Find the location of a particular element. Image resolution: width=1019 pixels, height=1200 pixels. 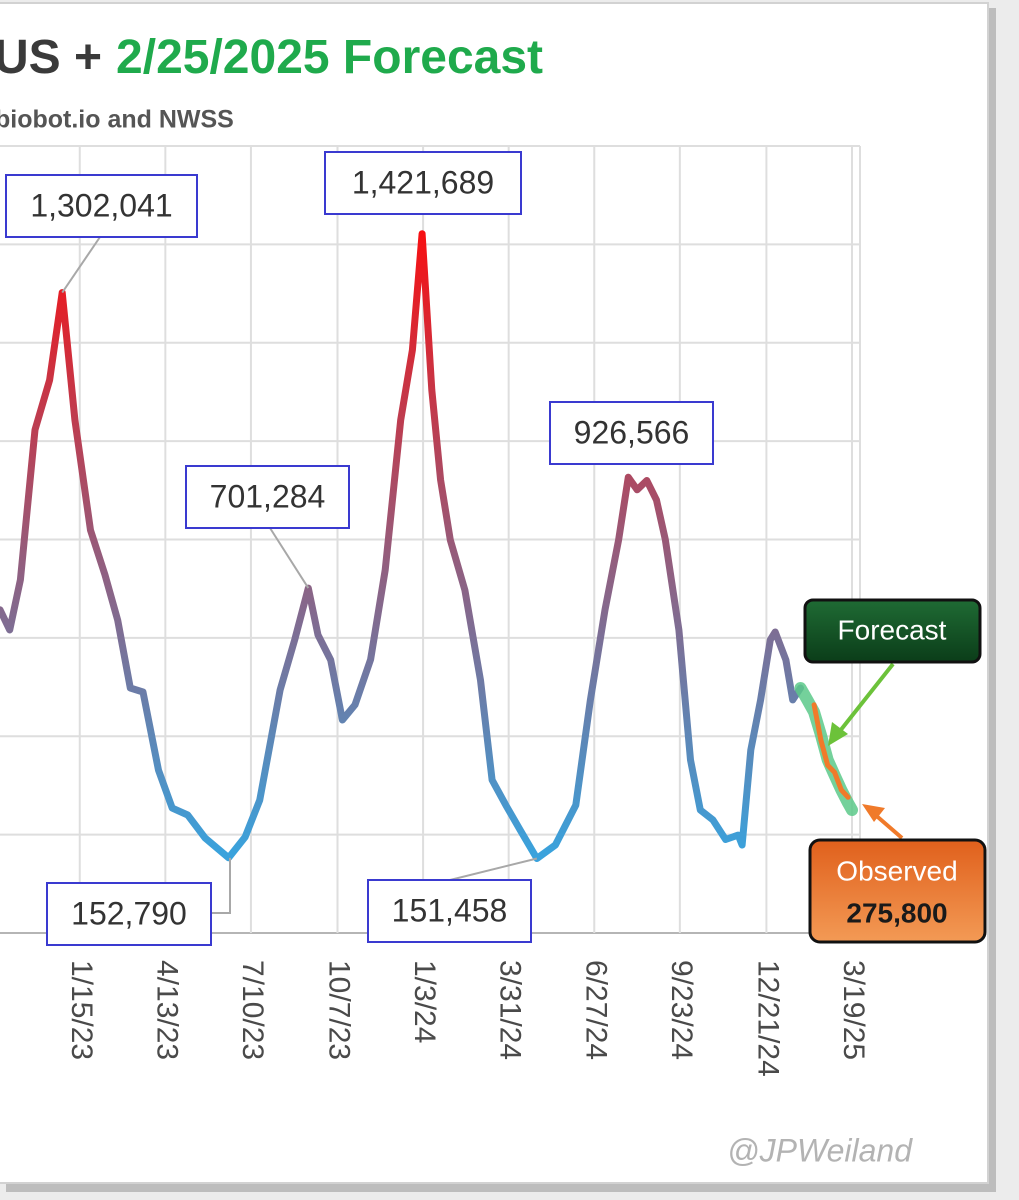

chart-subtitle: biobot.io and NWSS is located at coordinates (117, 120).